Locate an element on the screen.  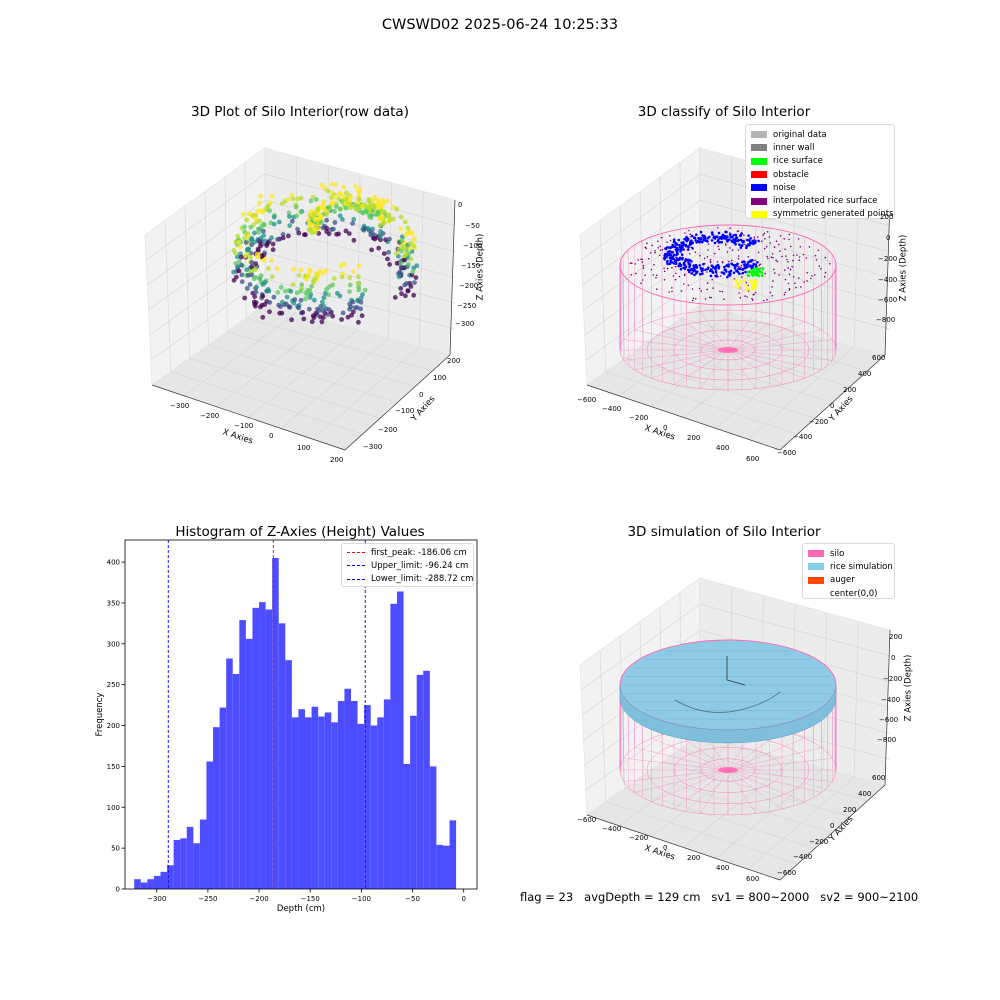
histogram-ytick-label: 200 is located at coordinates (113, 726).